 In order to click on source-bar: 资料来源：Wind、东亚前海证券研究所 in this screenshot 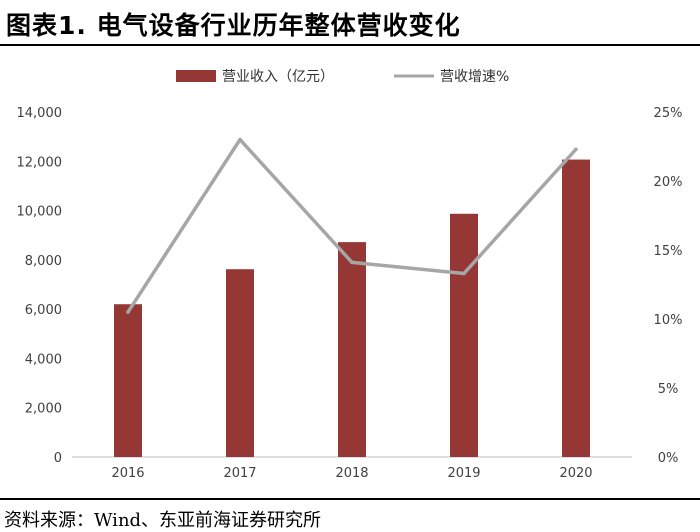, I will do `click(350, 515)`.